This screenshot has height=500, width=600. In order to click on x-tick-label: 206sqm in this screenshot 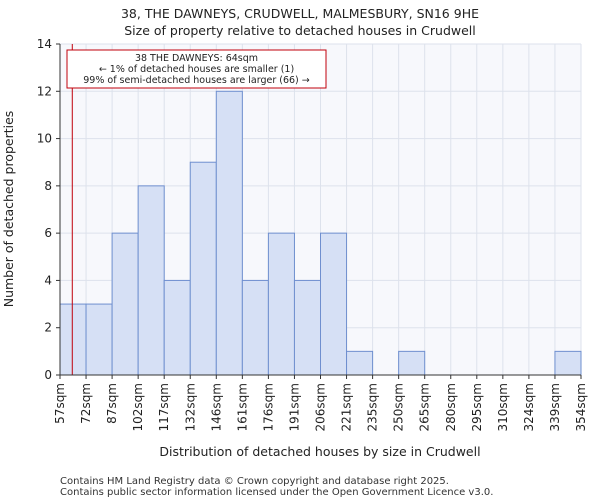, I will do `click(321, 407)`.